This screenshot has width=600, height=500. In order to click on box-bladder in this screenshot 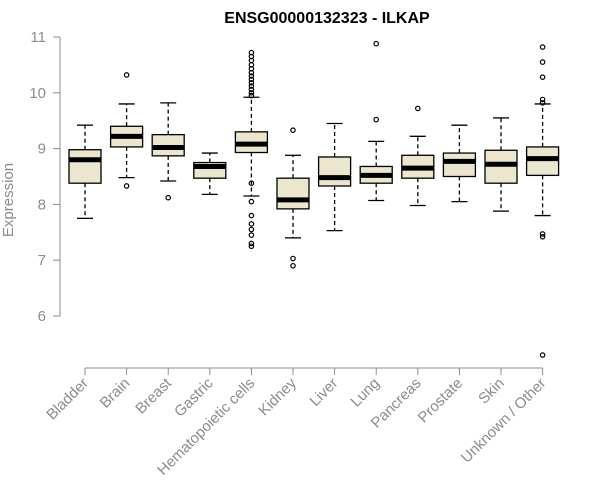, I will do `click(85, 172)`.